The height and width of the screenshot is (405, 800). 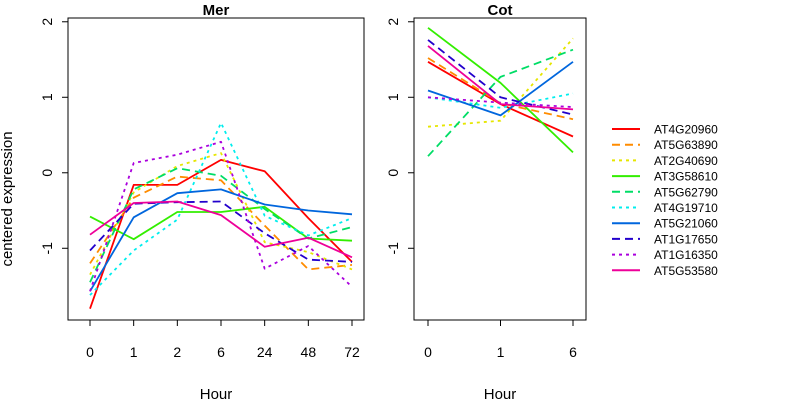 I want to click on x-tick-label: 2, so click(x=177, y=352).